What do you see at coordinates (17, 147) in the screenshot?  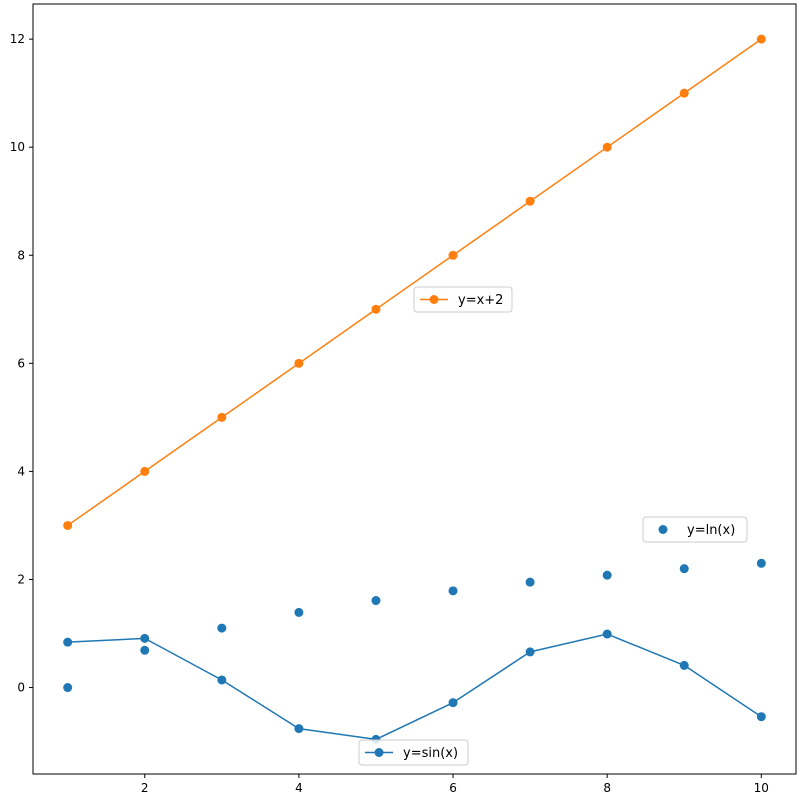 I see `y-tick-label: 10` at bounding box center [17, 147].